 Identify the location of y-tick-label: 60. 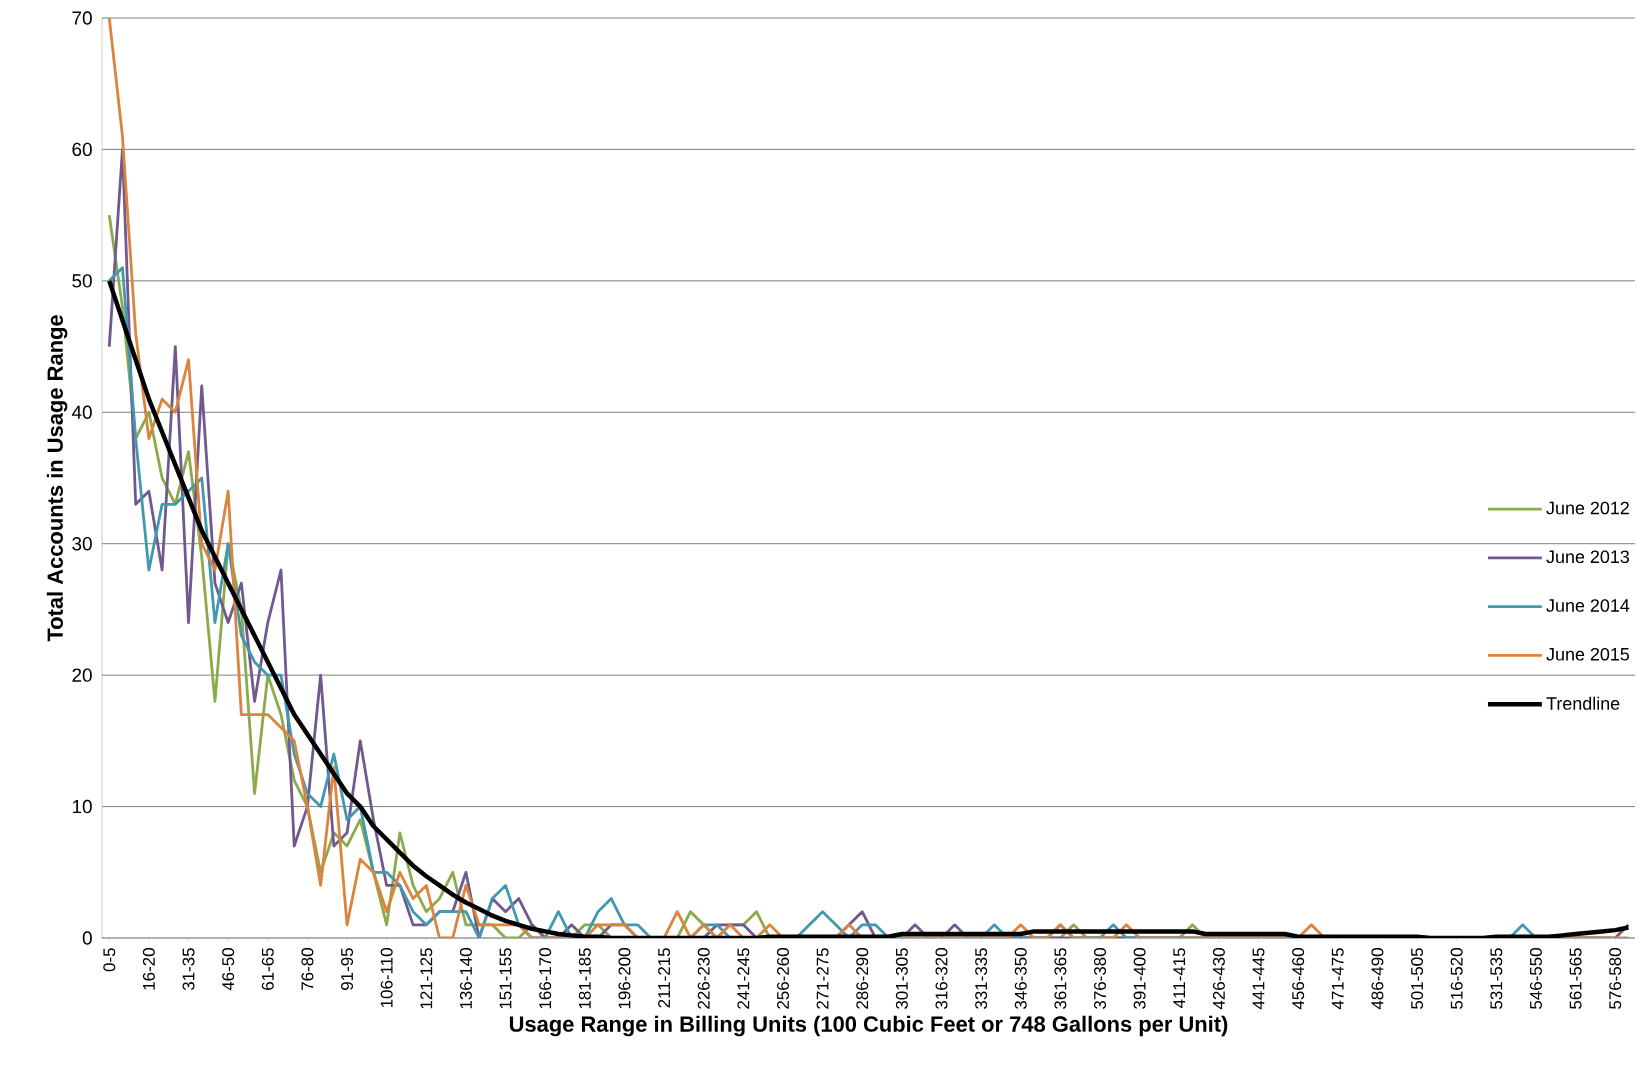
(82, 149).